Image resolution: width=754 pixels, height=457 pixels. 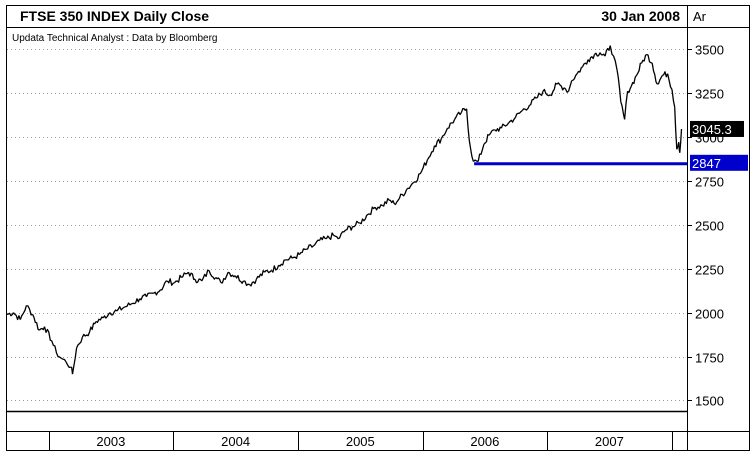 I want to click on x-tick-label: 2005, so click(x=360, y=441).